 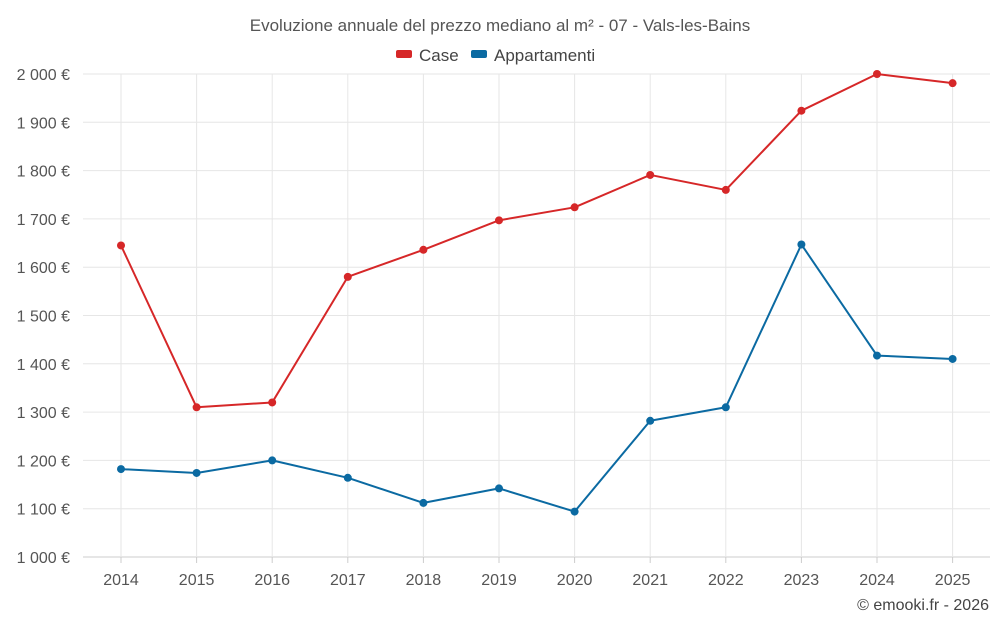 What do you see at coordinates (802, 580) in the screenshot?
I see `x-tick-label: 2023` at bounding box center [802, 580].